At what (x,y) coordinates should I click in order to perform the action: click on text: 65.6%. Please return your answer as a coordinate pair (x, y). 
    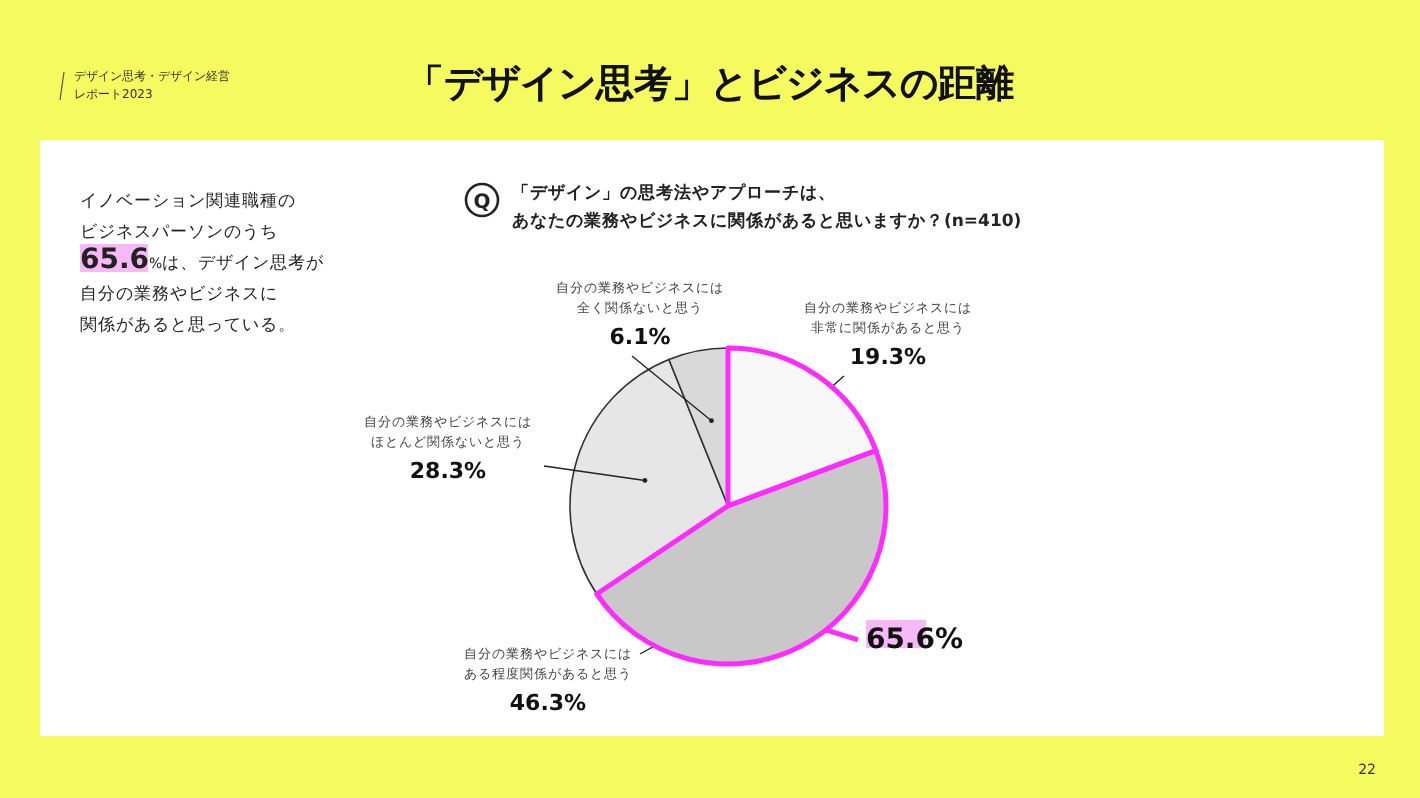
    Looking at the image, I should click on (914, 639).